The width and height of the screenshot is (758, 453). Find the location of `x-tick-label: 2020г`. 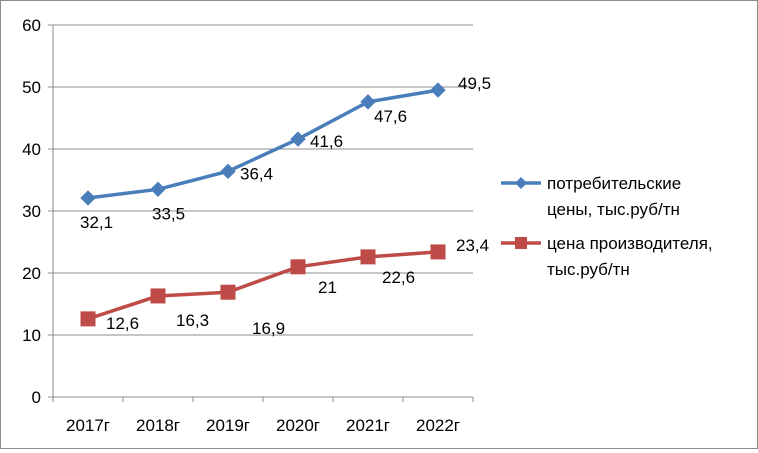

x-tick-label: 2020г is located at coordinates (298, 425).